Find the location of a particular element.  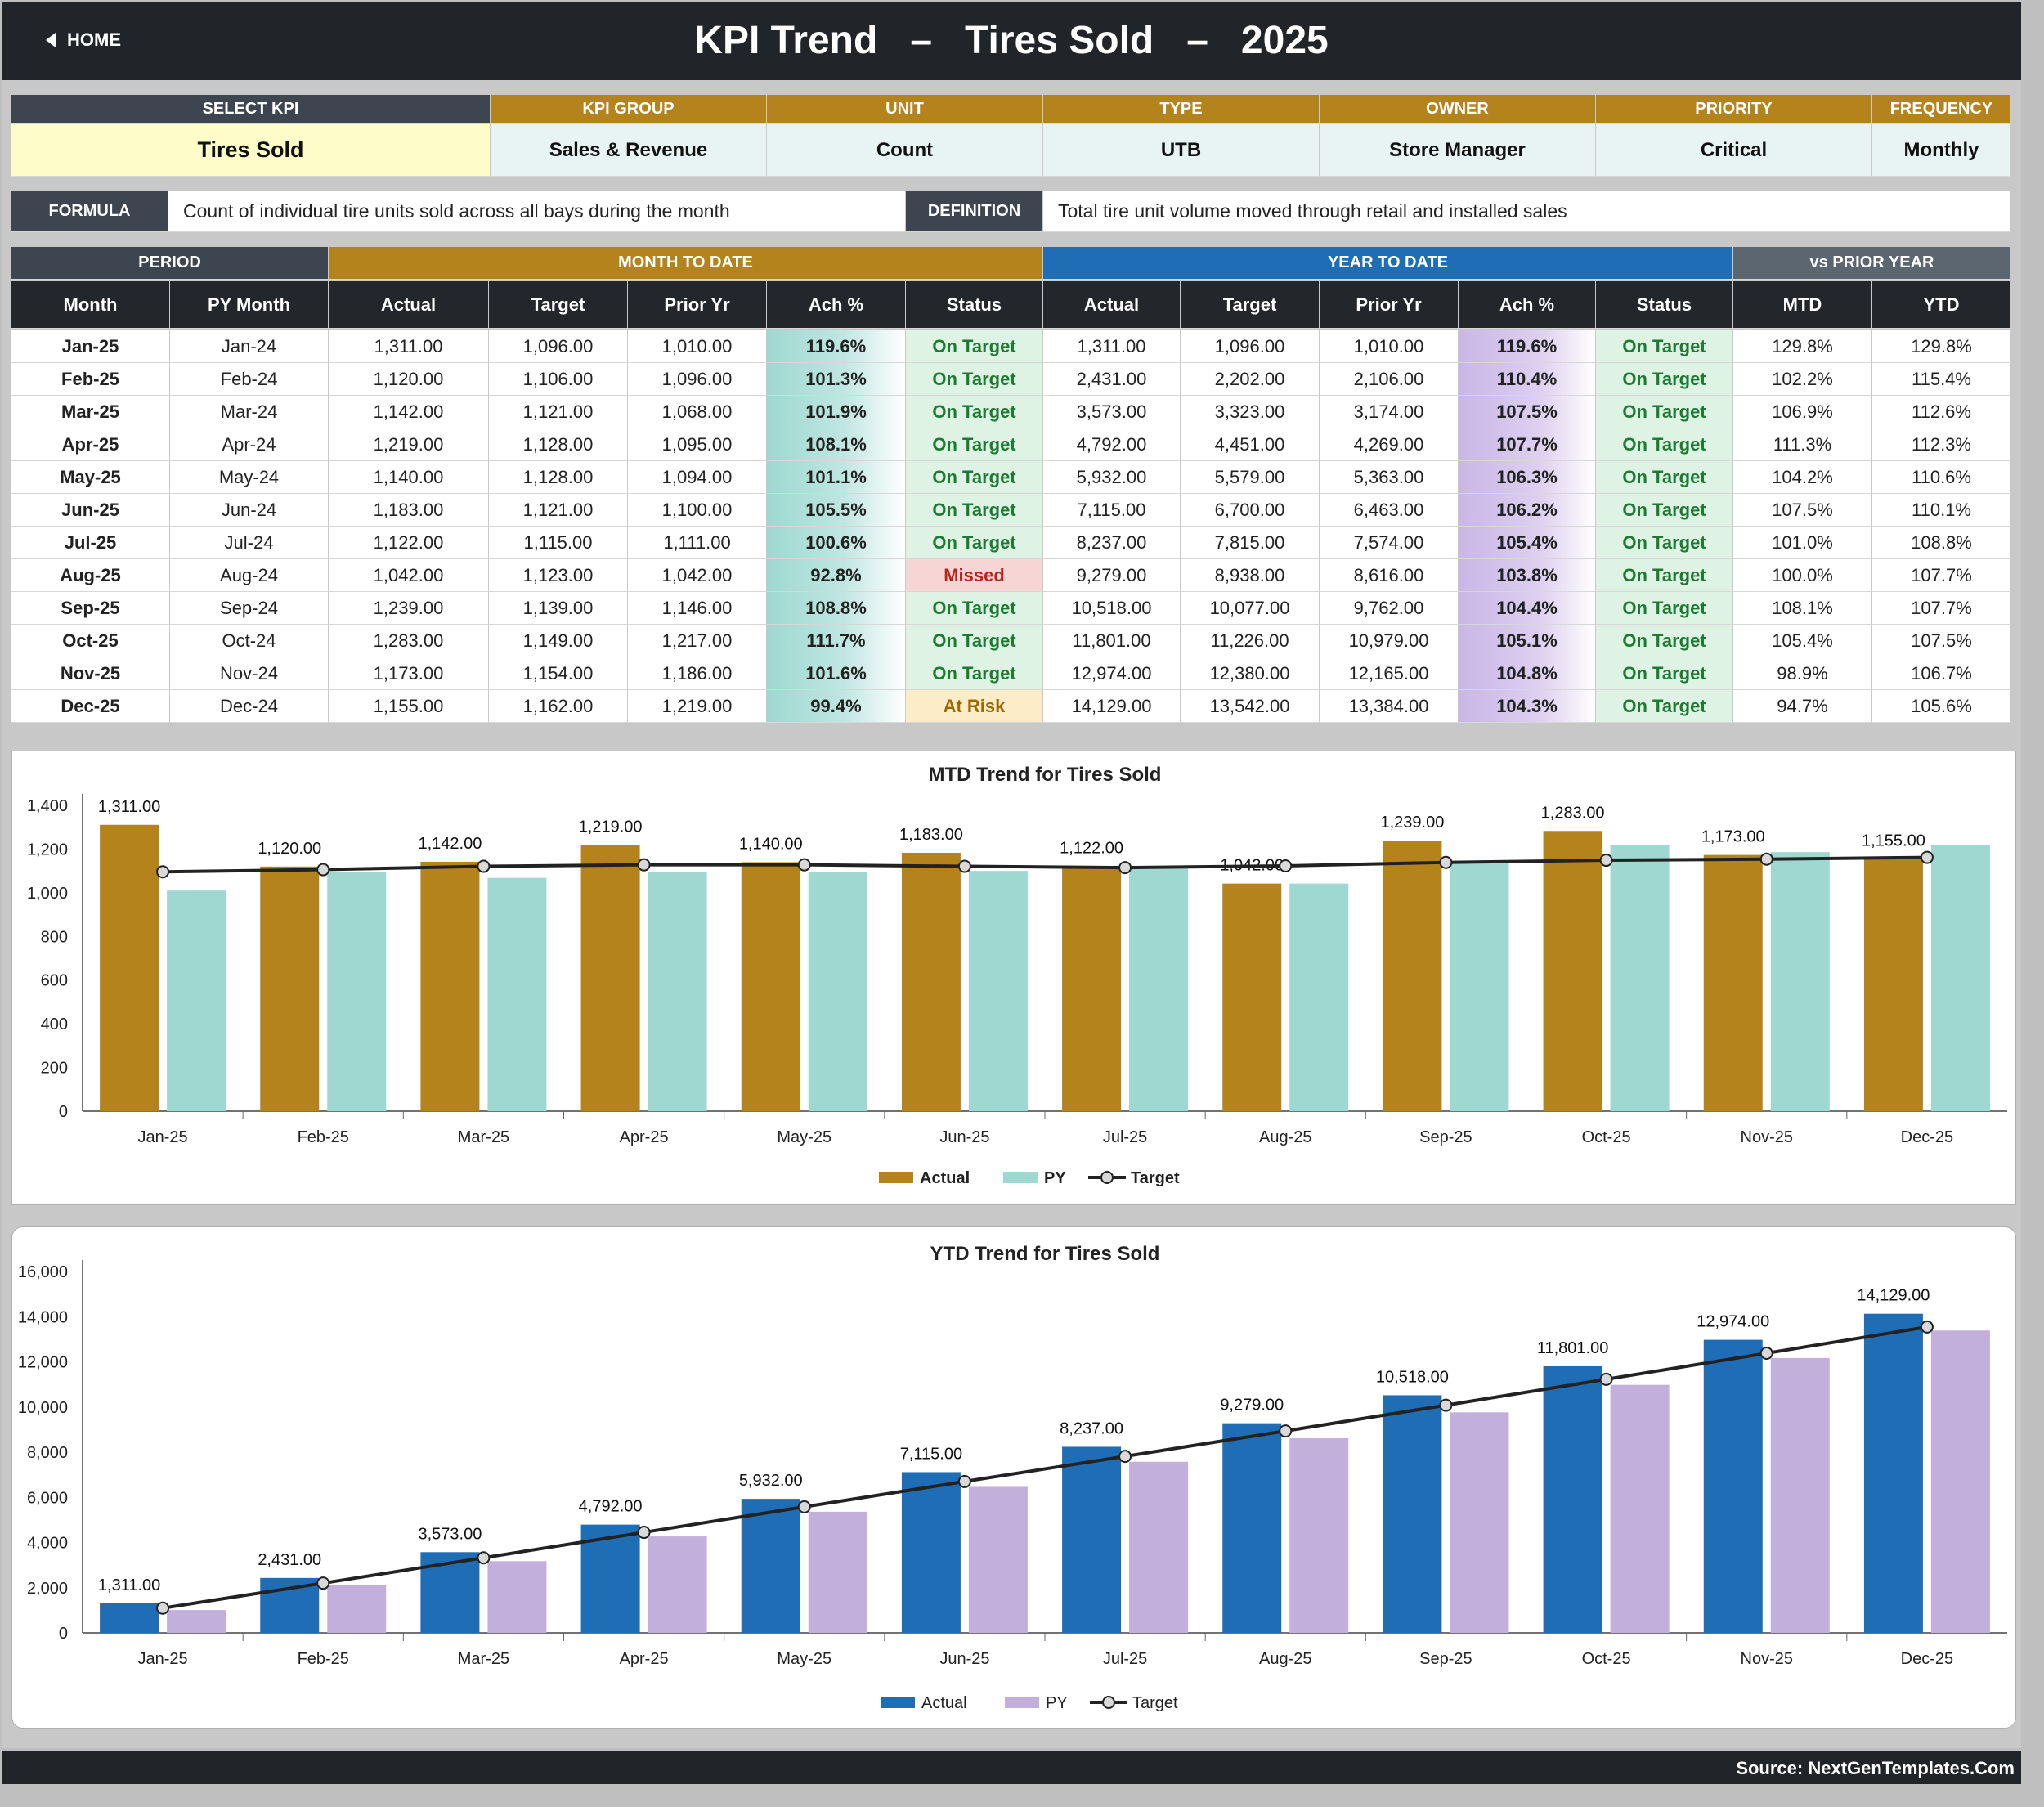

ytd-cell-prior-yr: 2,106.00 is located at coordinates (1390, 379).